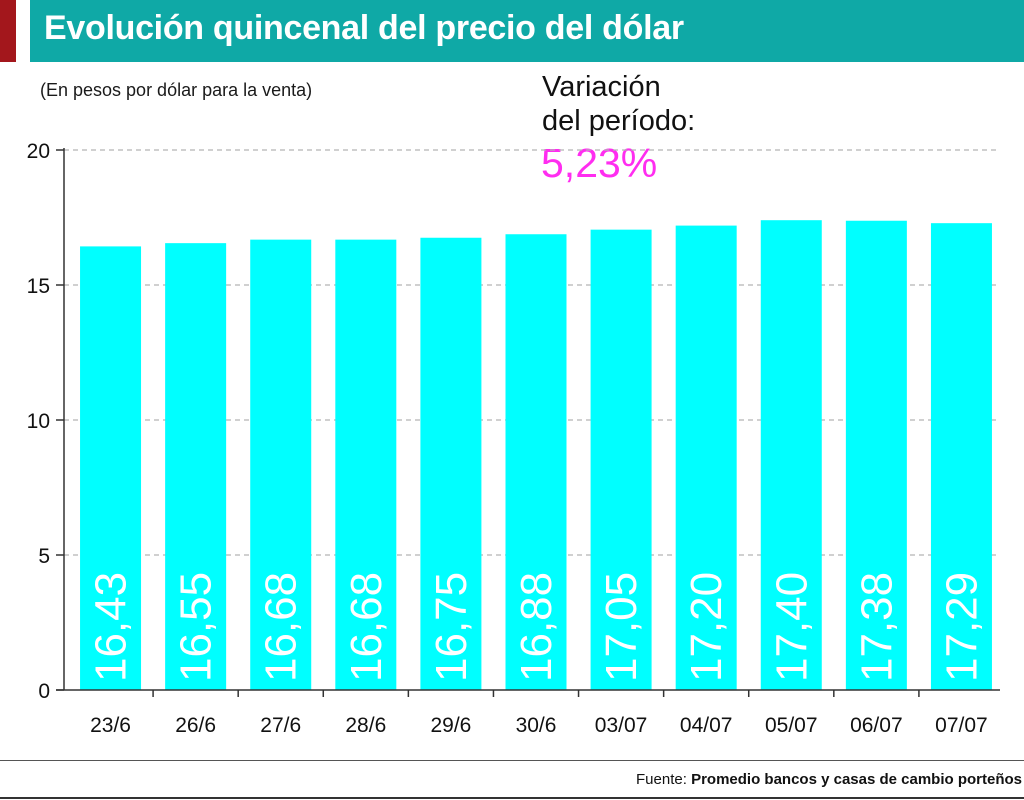 The image size is (1024, 800). I want to click on source-prefix: Fuente:, so click(661, 779).